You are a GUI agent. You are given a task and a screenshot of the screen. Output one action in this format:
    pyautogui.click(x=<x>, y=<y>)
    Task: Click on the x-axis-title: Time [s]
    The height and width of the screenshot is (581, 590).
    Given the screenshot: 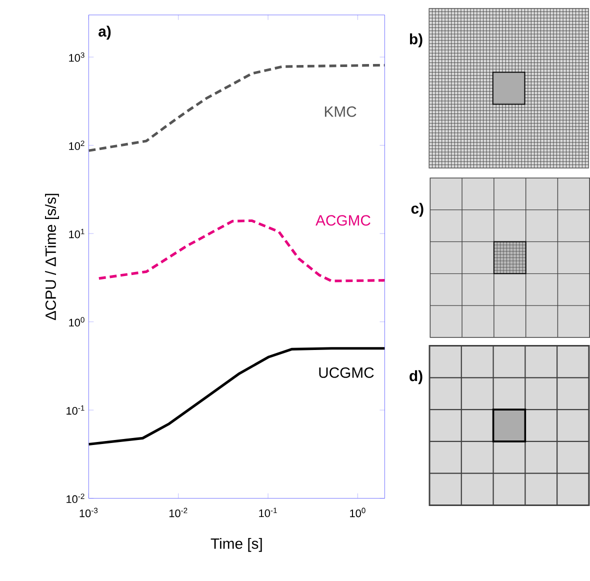 What is the action you would take?
    pyautogui.click(x=236, y=545)
    